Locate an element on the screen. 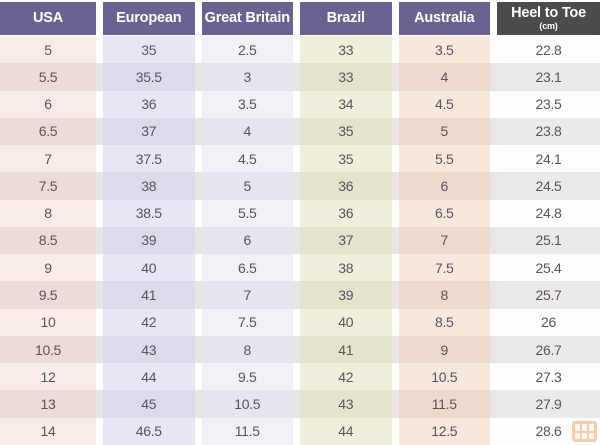 This screenshot has width=600, height=445. table-cell: 27.9 is located at coordinates (548, 404).